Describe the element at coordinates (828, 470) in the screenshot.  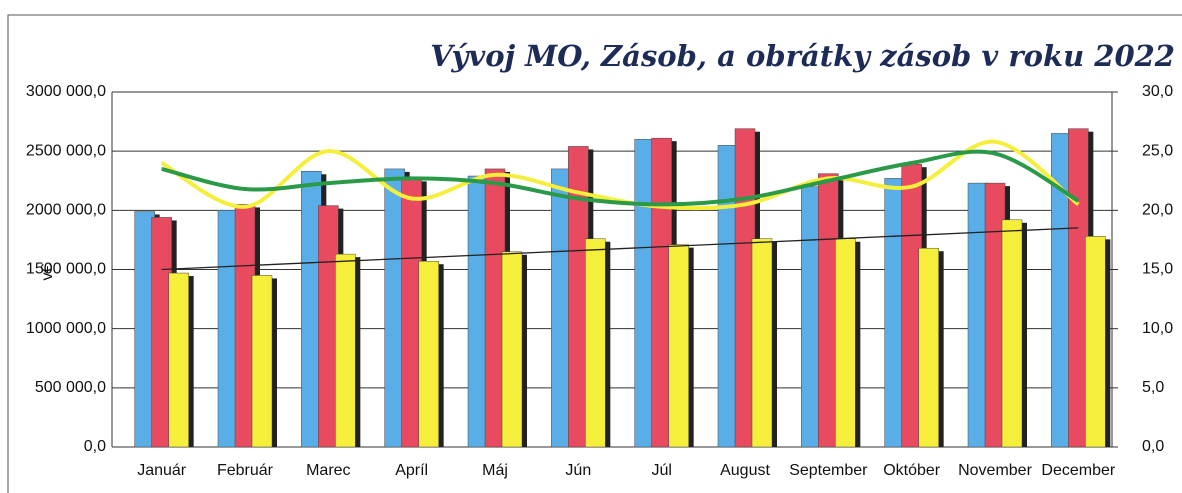
I see `x-tick-label: September` at that location.